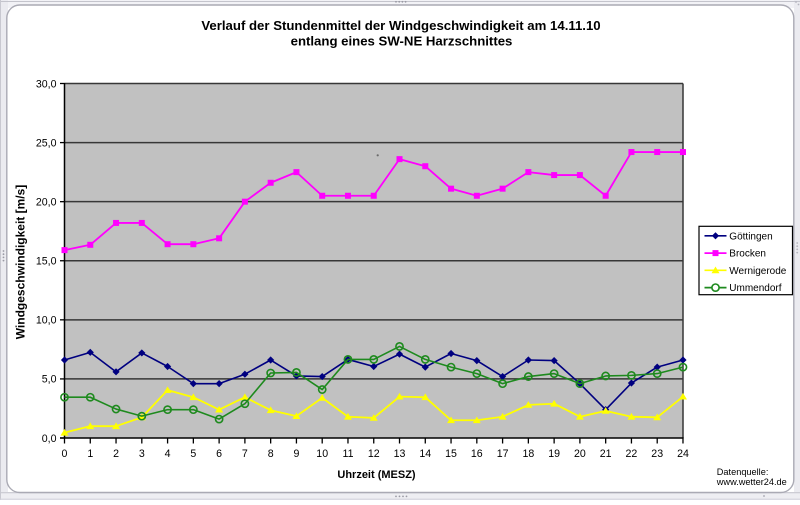 The image size is (800, 505). Describe the element at coordinates (528, 454) in the screenshot. I see `svg-text: 18` at that location.